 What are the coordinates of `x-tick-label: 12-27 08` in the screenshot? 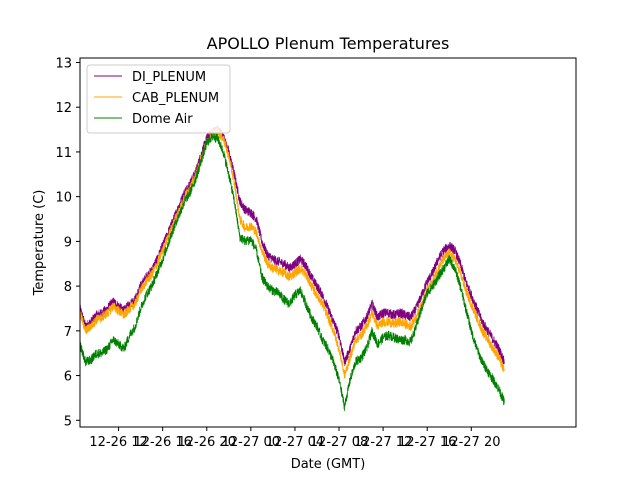 It's located at (339, 442).